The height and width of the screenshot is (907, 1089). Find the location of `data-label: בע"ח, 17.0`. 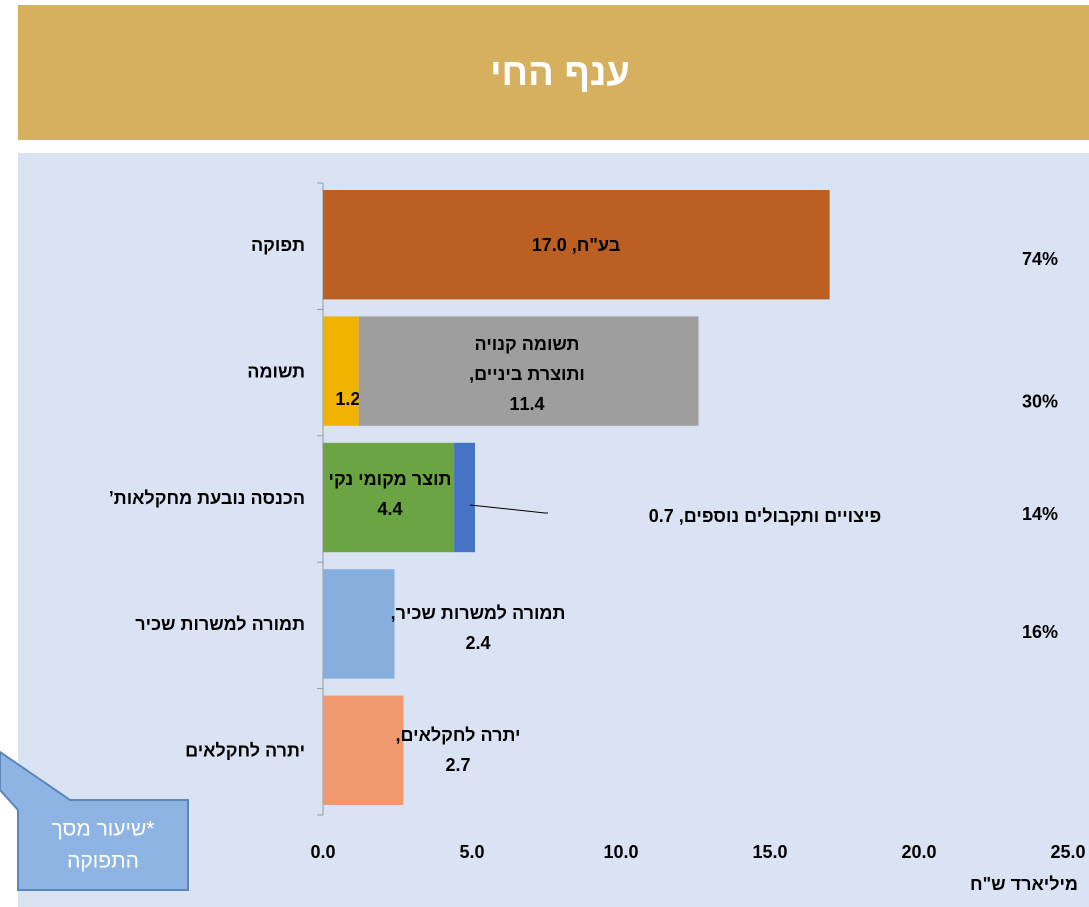

data-label: בע"ח, 17.0 is located at coordinates (576, 245).